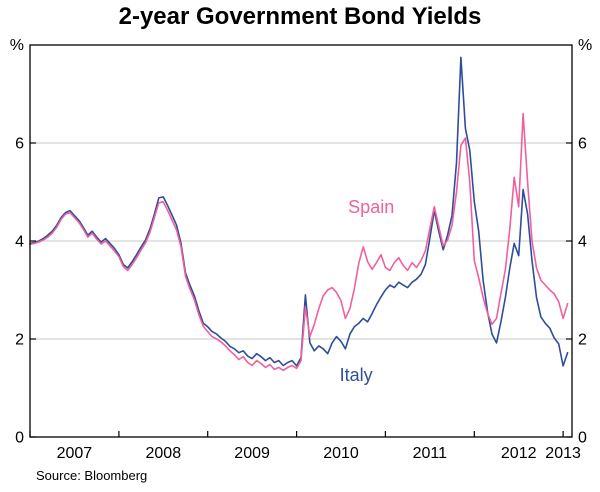 The height and width of the screenshot is (492, 600). I want to click on x-tick-label: 2009, so click(252, 453).